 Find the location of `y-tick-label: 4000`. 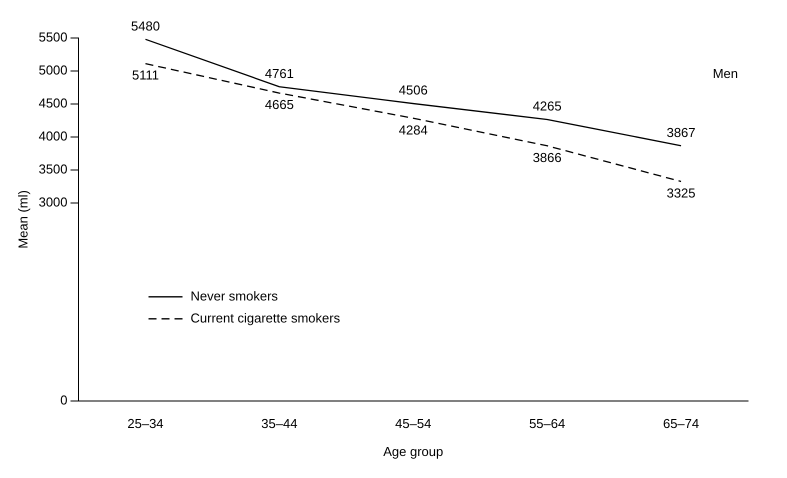

y-tick-label: 4000 is located at coordinates (53, 136).